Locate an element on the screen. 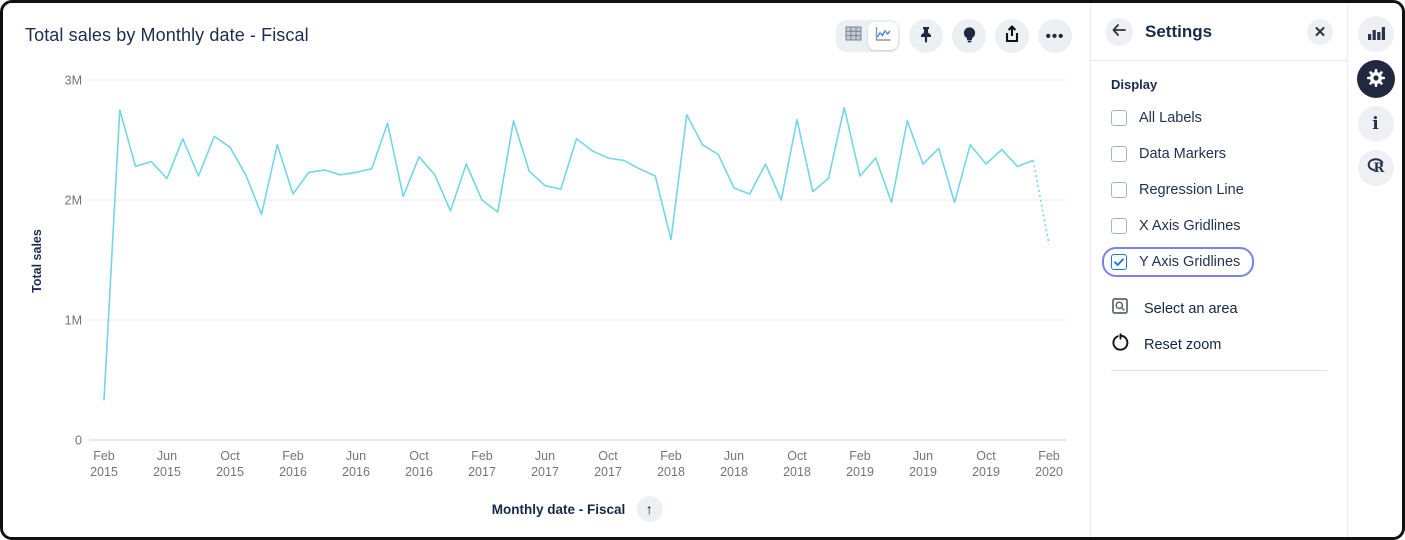 This screenshot has height=540, width=1405. view-toggle is located at coordinates (868, 36).